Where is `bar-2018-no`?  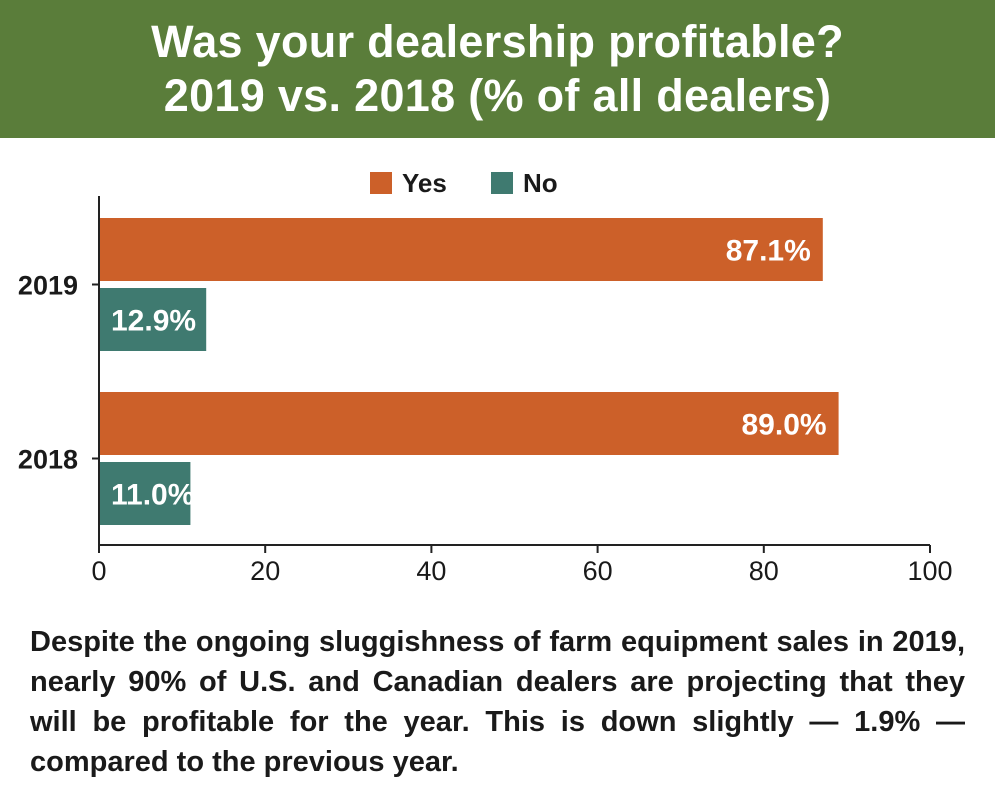 bar-2018-no is located at coordinates (145, 493).